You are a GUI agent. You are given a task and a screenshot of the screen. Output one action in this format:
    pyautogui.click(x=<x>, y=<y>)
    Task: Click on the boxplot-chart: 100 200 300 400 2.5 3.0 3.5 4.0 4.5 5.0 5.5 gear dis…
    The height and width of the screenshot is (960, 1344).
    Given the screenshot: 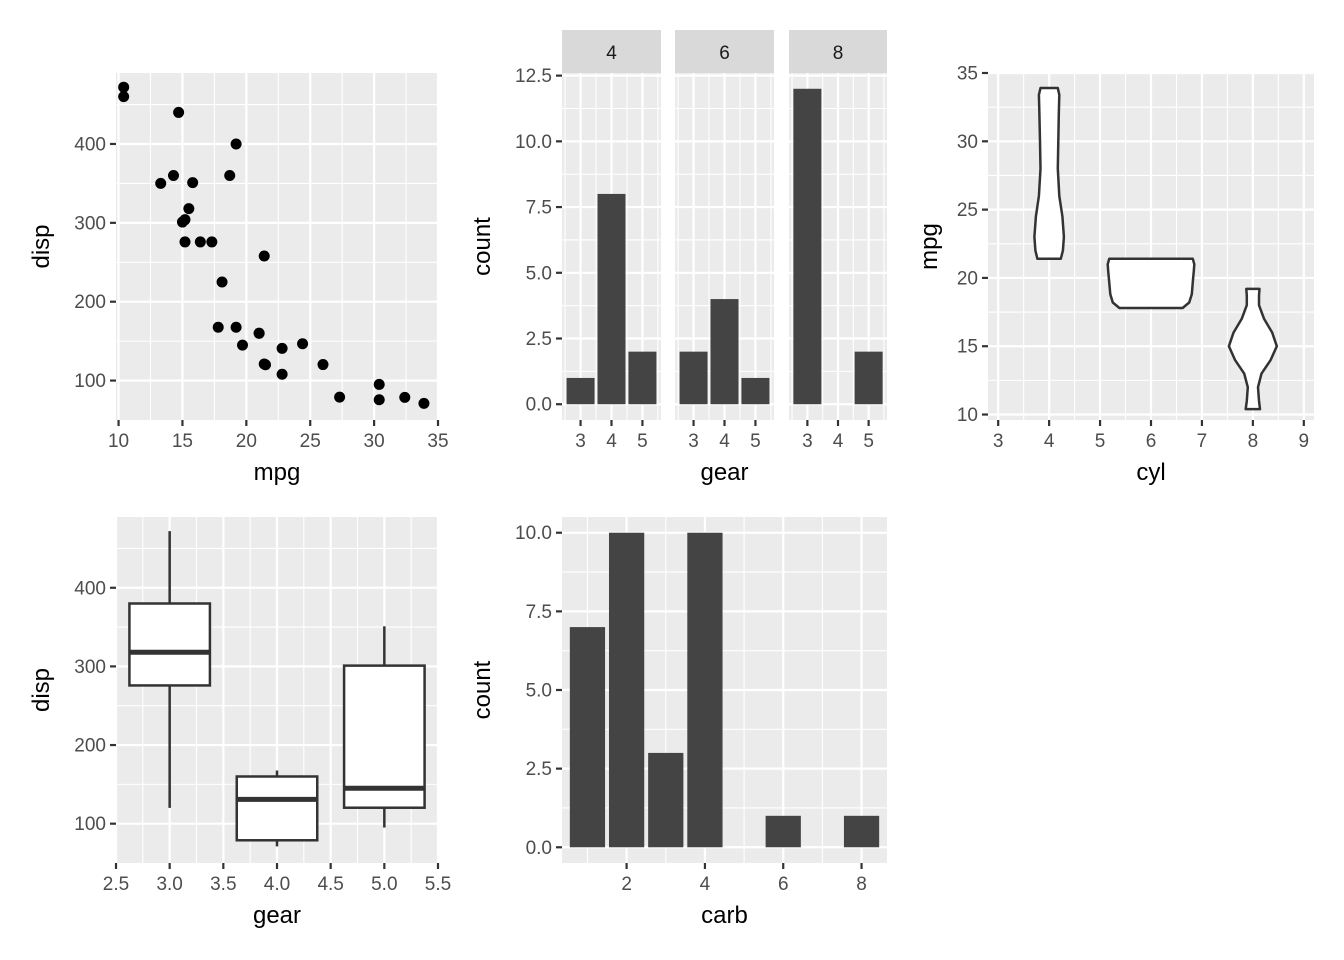 What is the action you would take?
    pyautogui.click(x=239, y=723)
    